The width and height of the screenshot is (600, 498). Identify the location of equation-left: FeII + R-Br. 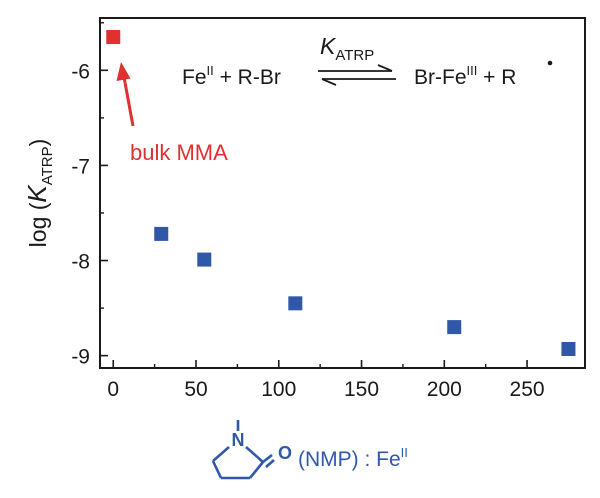
(231, 76).